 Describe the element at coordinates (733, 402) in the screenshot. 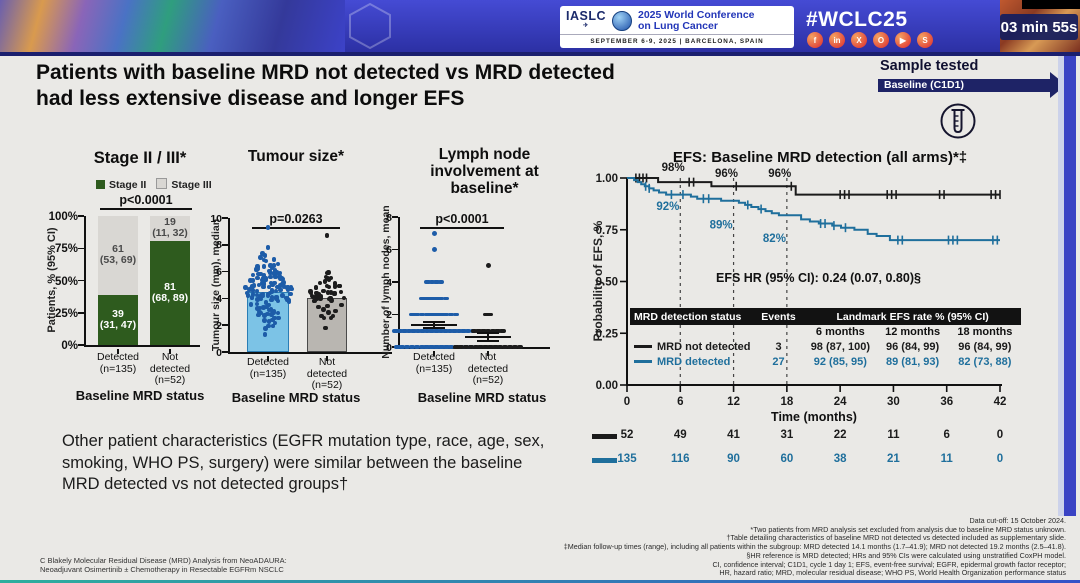

I see `km-x-tick-label: 12` at that location.